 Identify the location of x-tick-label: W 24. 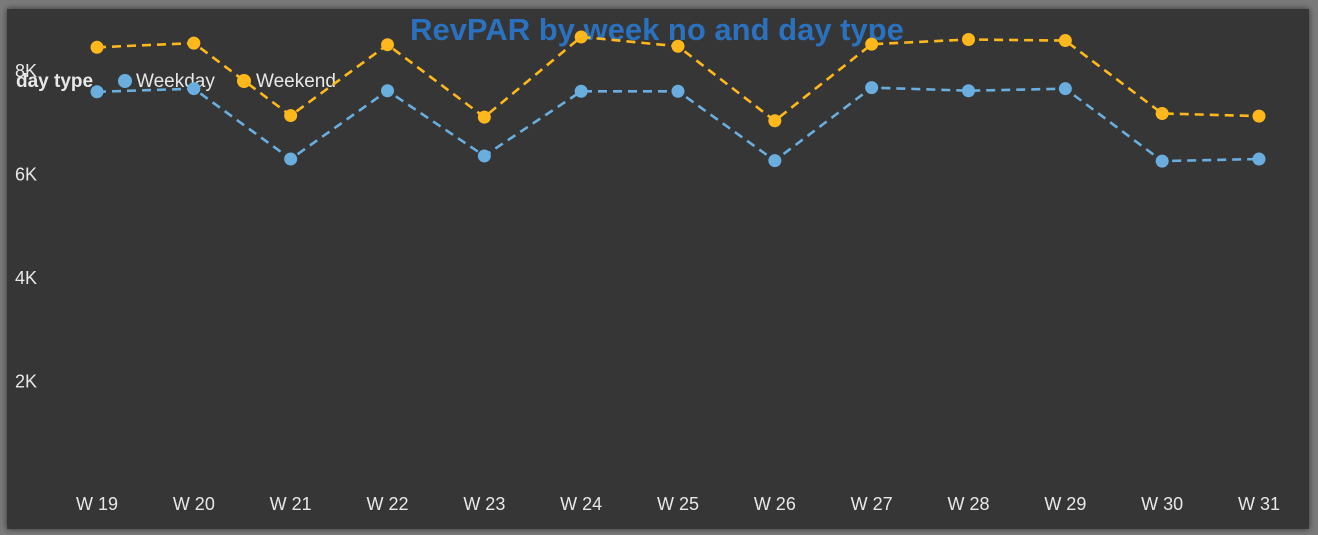
(581, 504).